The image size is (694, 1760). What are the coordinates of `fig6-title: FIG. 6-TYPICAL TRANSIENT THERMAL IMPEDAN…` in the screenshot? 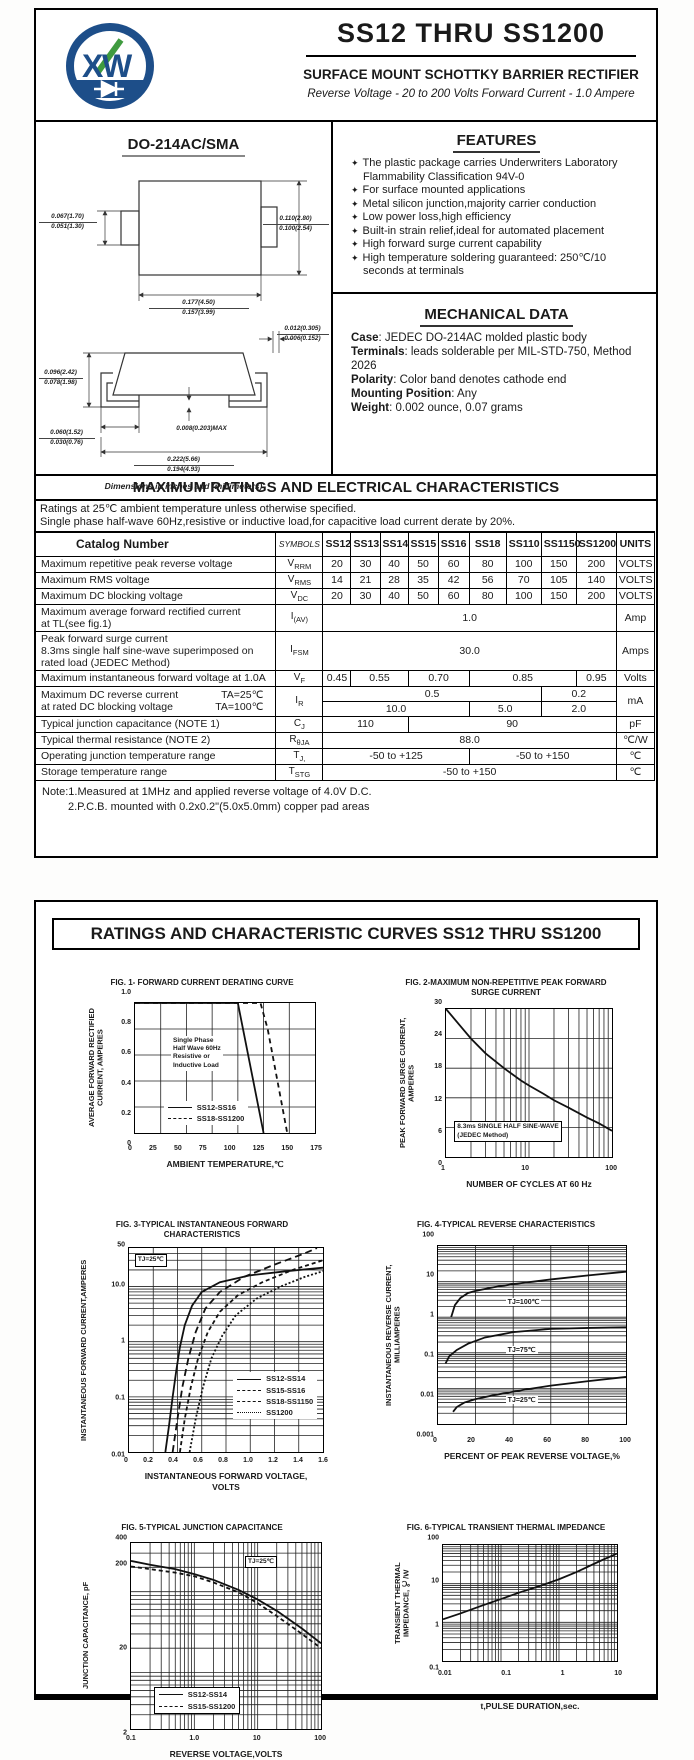 It's located at (506, 1528).